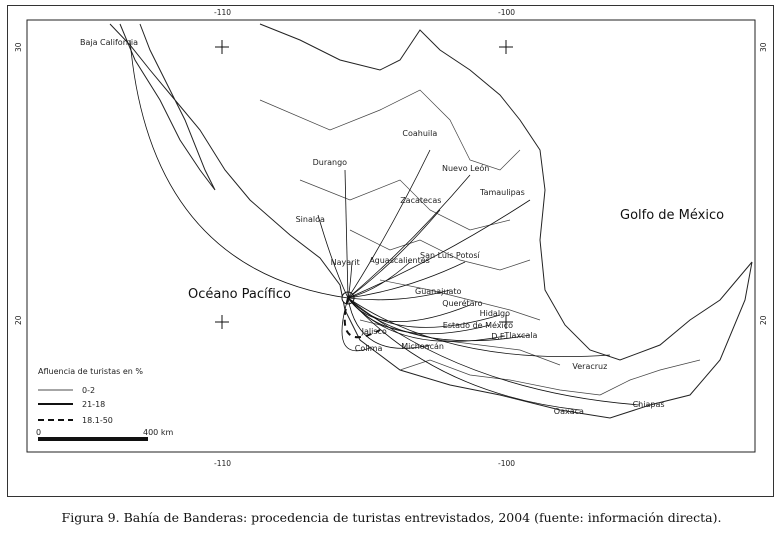 The image size is (783, 534). I want to click on state-label: Coahuila, so click(419, 133).